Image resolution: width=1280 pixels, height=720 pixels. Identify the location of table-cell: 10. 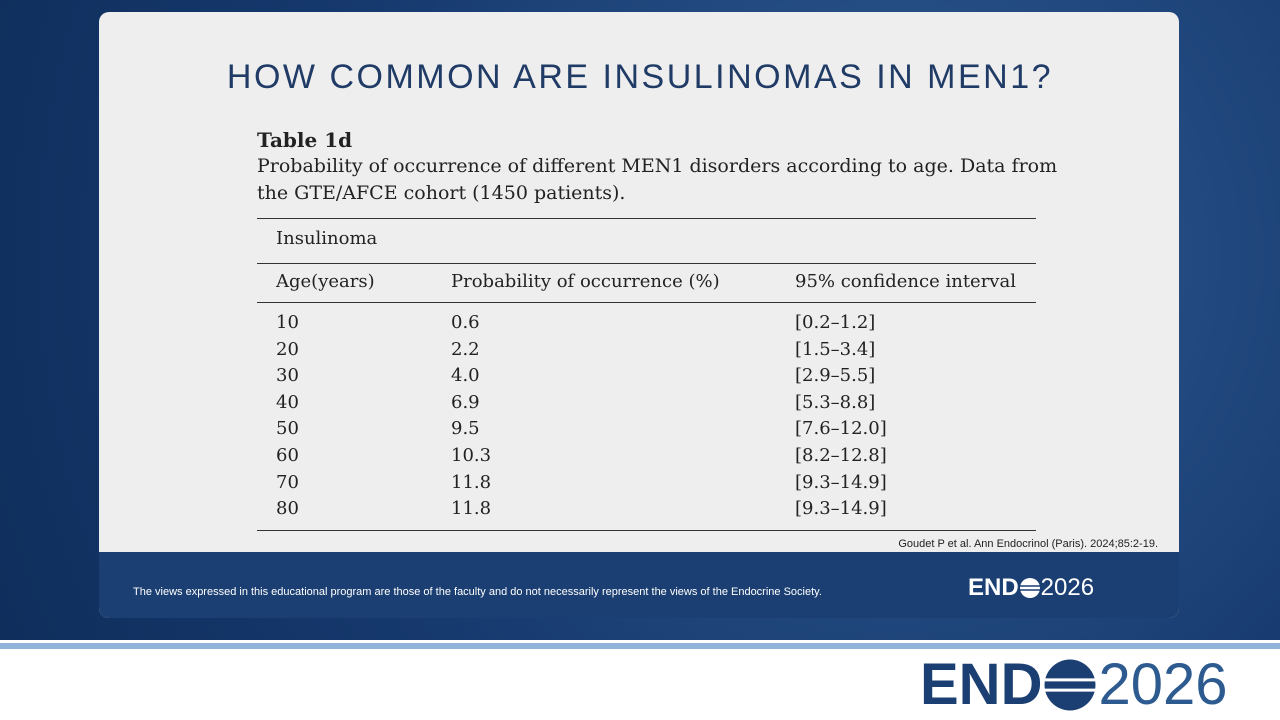
(287, 322).